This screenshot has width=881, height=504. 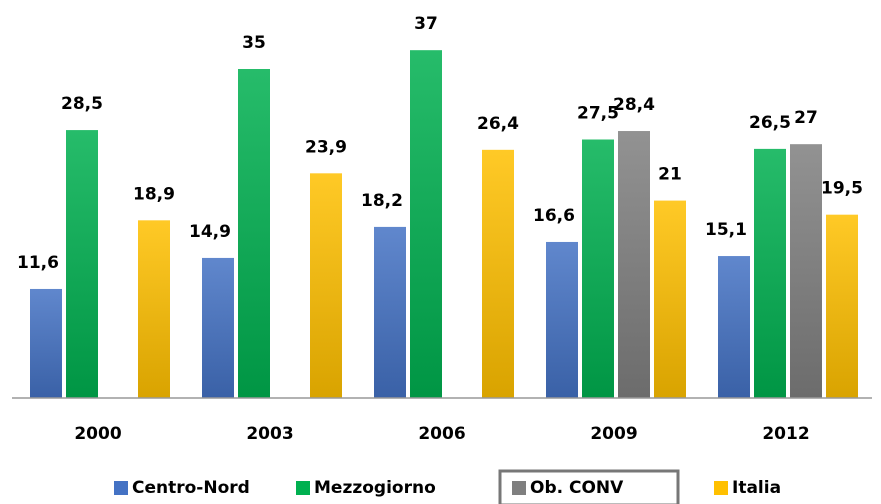 I want to click on data-label: 15,1, so click(x=726, y=230).